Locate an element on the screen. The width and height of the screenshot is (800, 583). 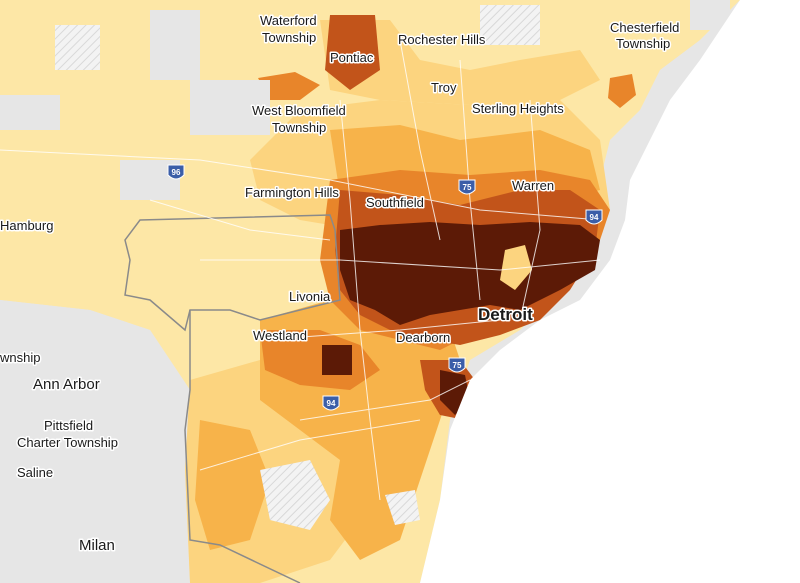
highway-shield-i75-south: 75 is located at coordinates (457, 365).